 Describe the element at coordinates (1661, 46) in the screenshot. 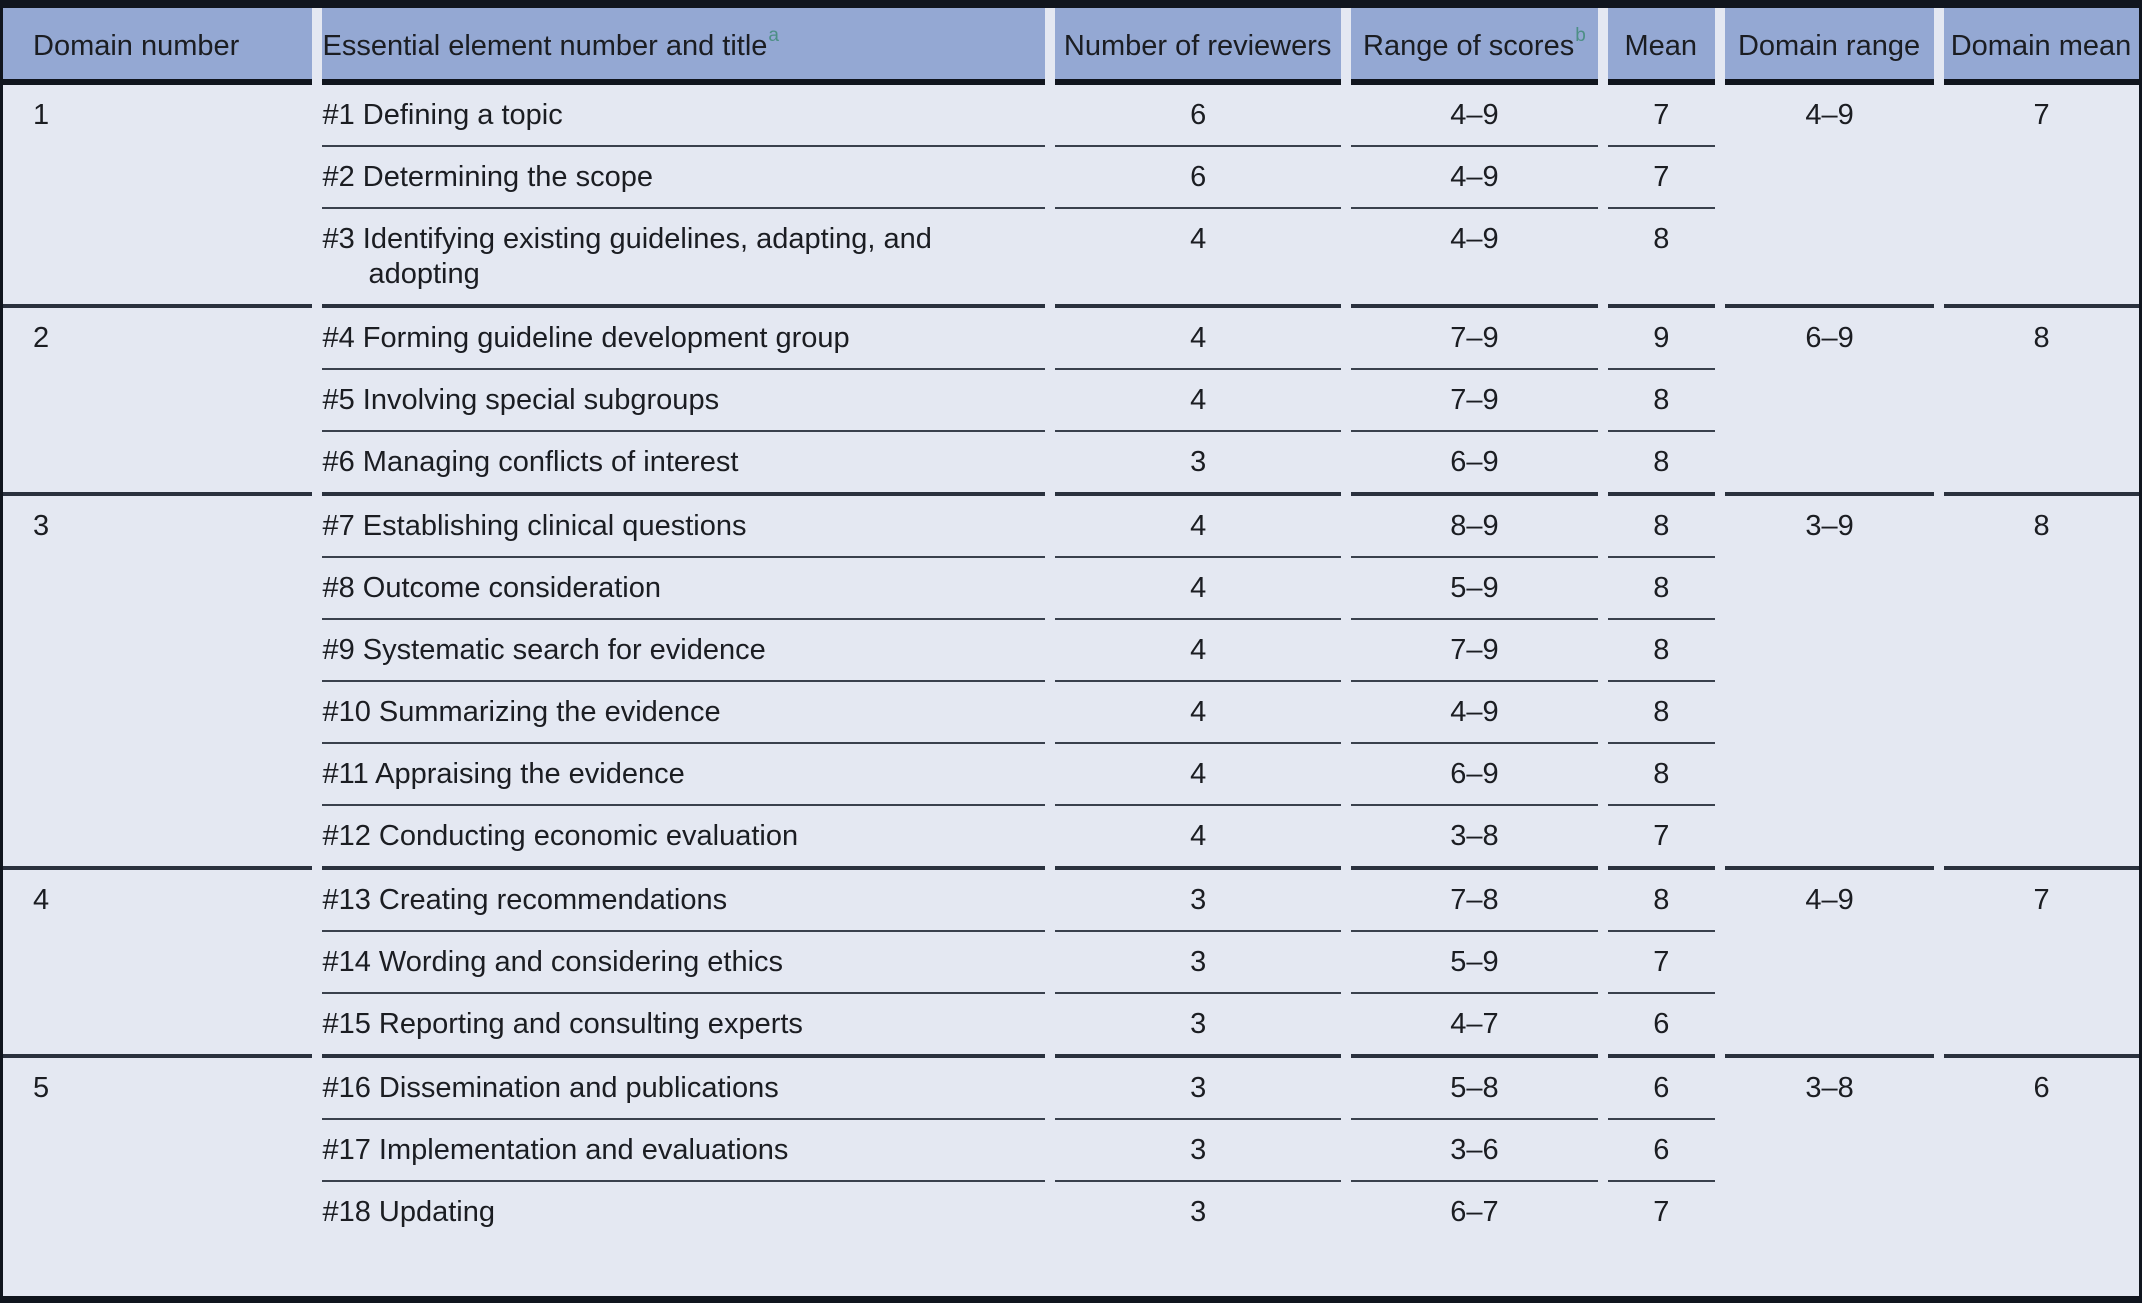

I see `col-header-label: Mean` at that location.